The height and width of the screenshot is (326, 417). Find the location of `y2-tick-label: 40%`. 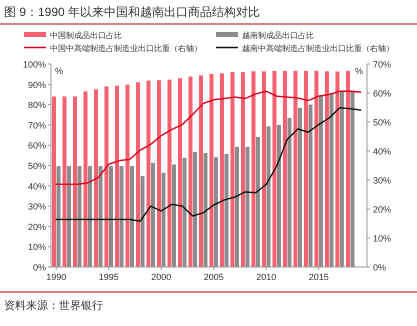

y2-tick-label: 40% is located at coordinates (382, 151).